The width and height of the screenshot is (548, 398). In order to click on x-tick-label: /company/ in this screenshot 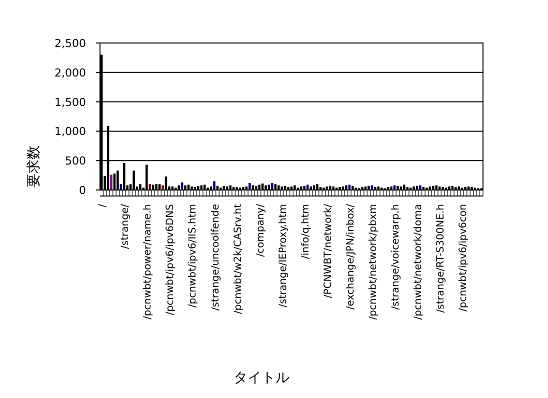, I will do `click(260, 230)`.